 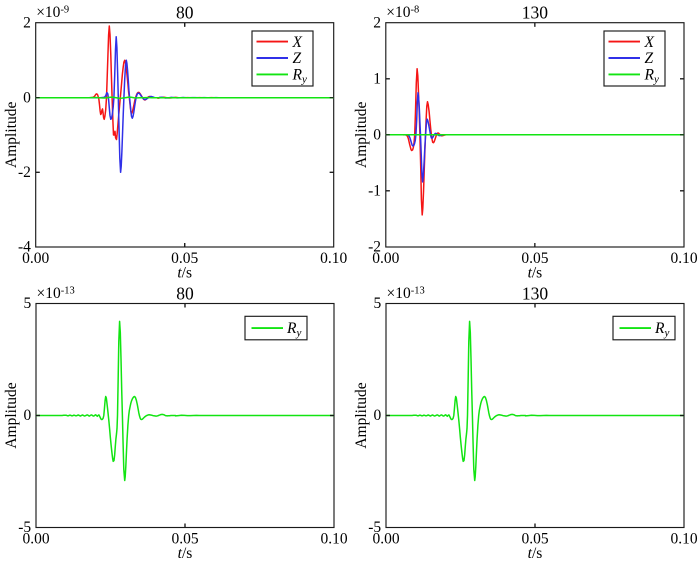 What do you see at coordinates (24, 247) in the screenshot?
I see `svg-text: -4` at bounding box center [24, 247].